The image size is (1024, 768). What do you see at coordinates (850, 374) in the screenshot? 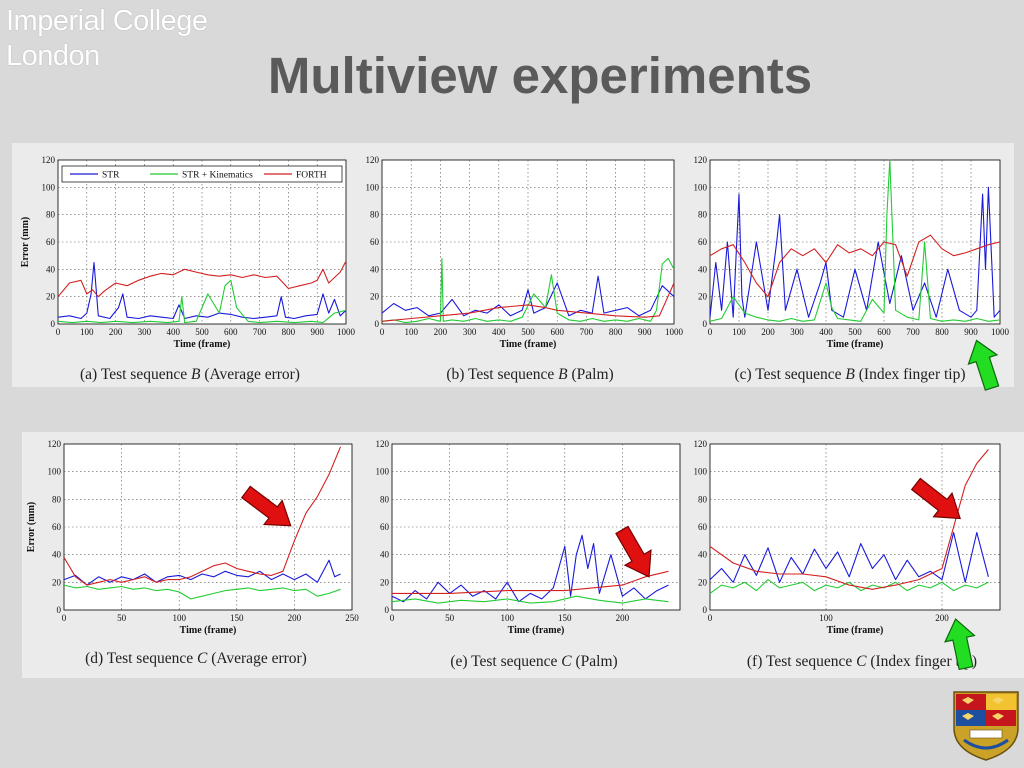
I see `caption-c: (c) Test sequence B (Index finger tip)` at bounding box center [850, 374].